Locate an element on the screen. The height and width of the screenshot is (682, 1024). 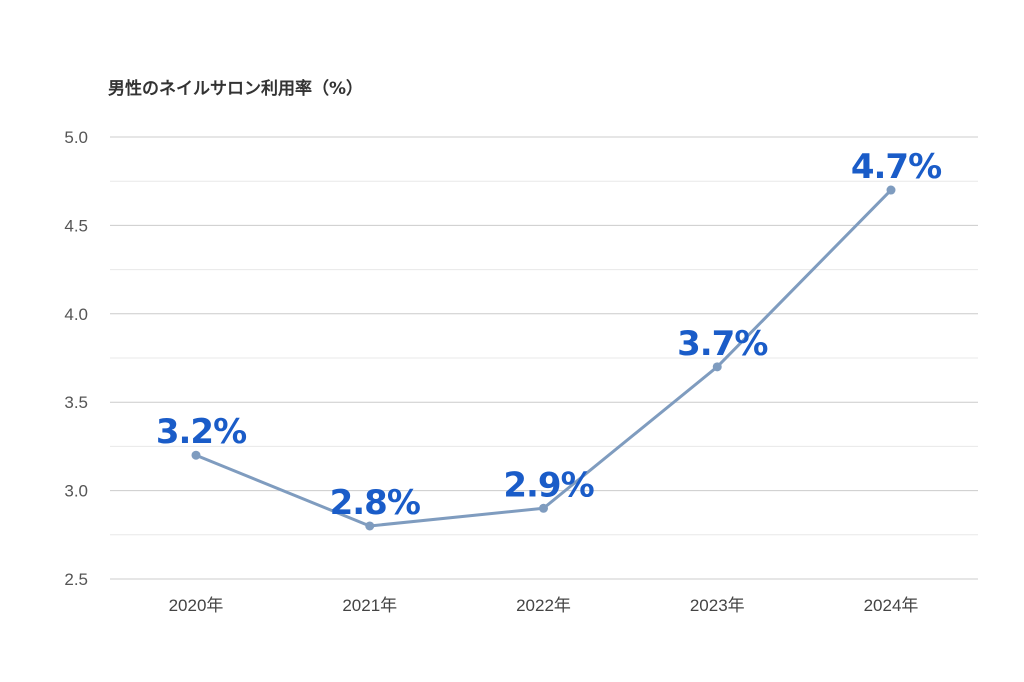
y-tick-label: 5.0 is located at coordinates (76, 137).